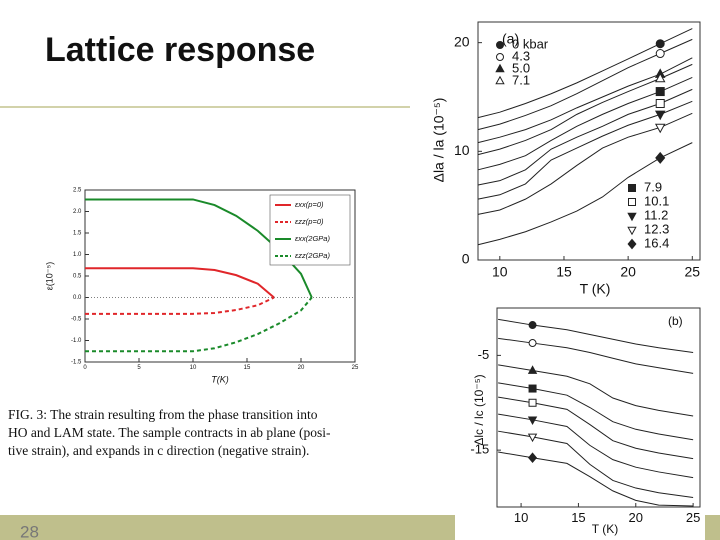  What do you see at coordinates (49, 276) in the screenshot?
I see `y-axis-label: ε(10⁻⁵)` at bounding box center [49, 276].